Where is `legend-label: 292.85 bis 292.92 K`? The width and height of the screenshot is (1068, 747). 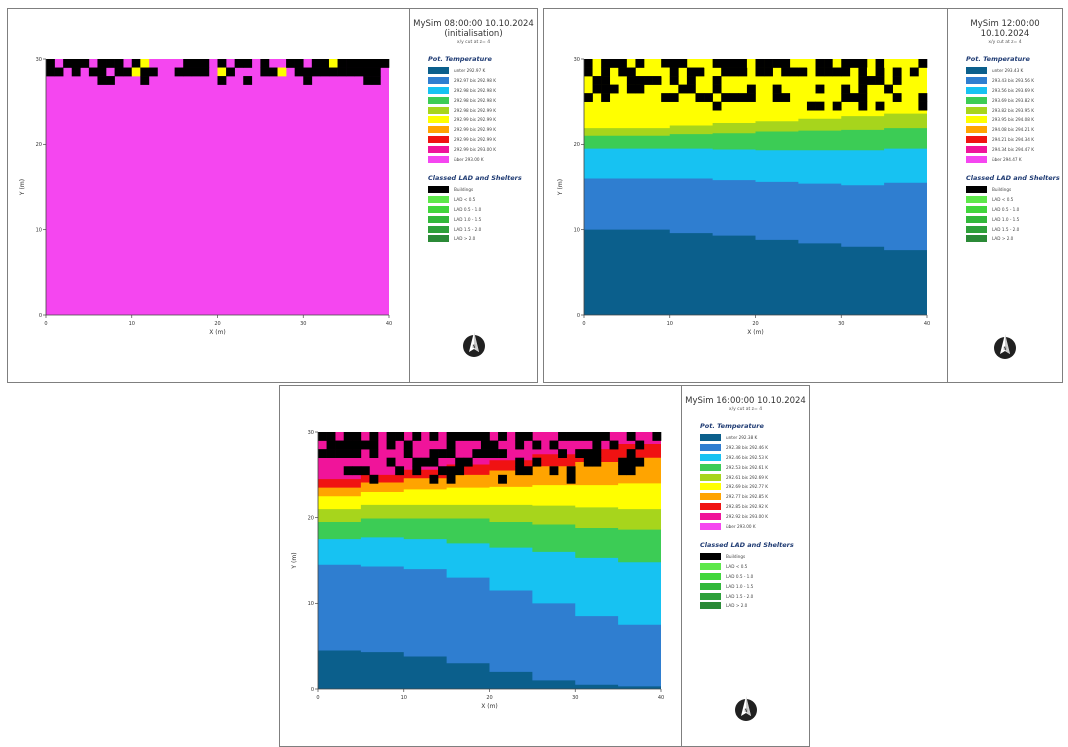 legend-label: 292.85 bis 292.92 K is located at coordinates (747, 506).